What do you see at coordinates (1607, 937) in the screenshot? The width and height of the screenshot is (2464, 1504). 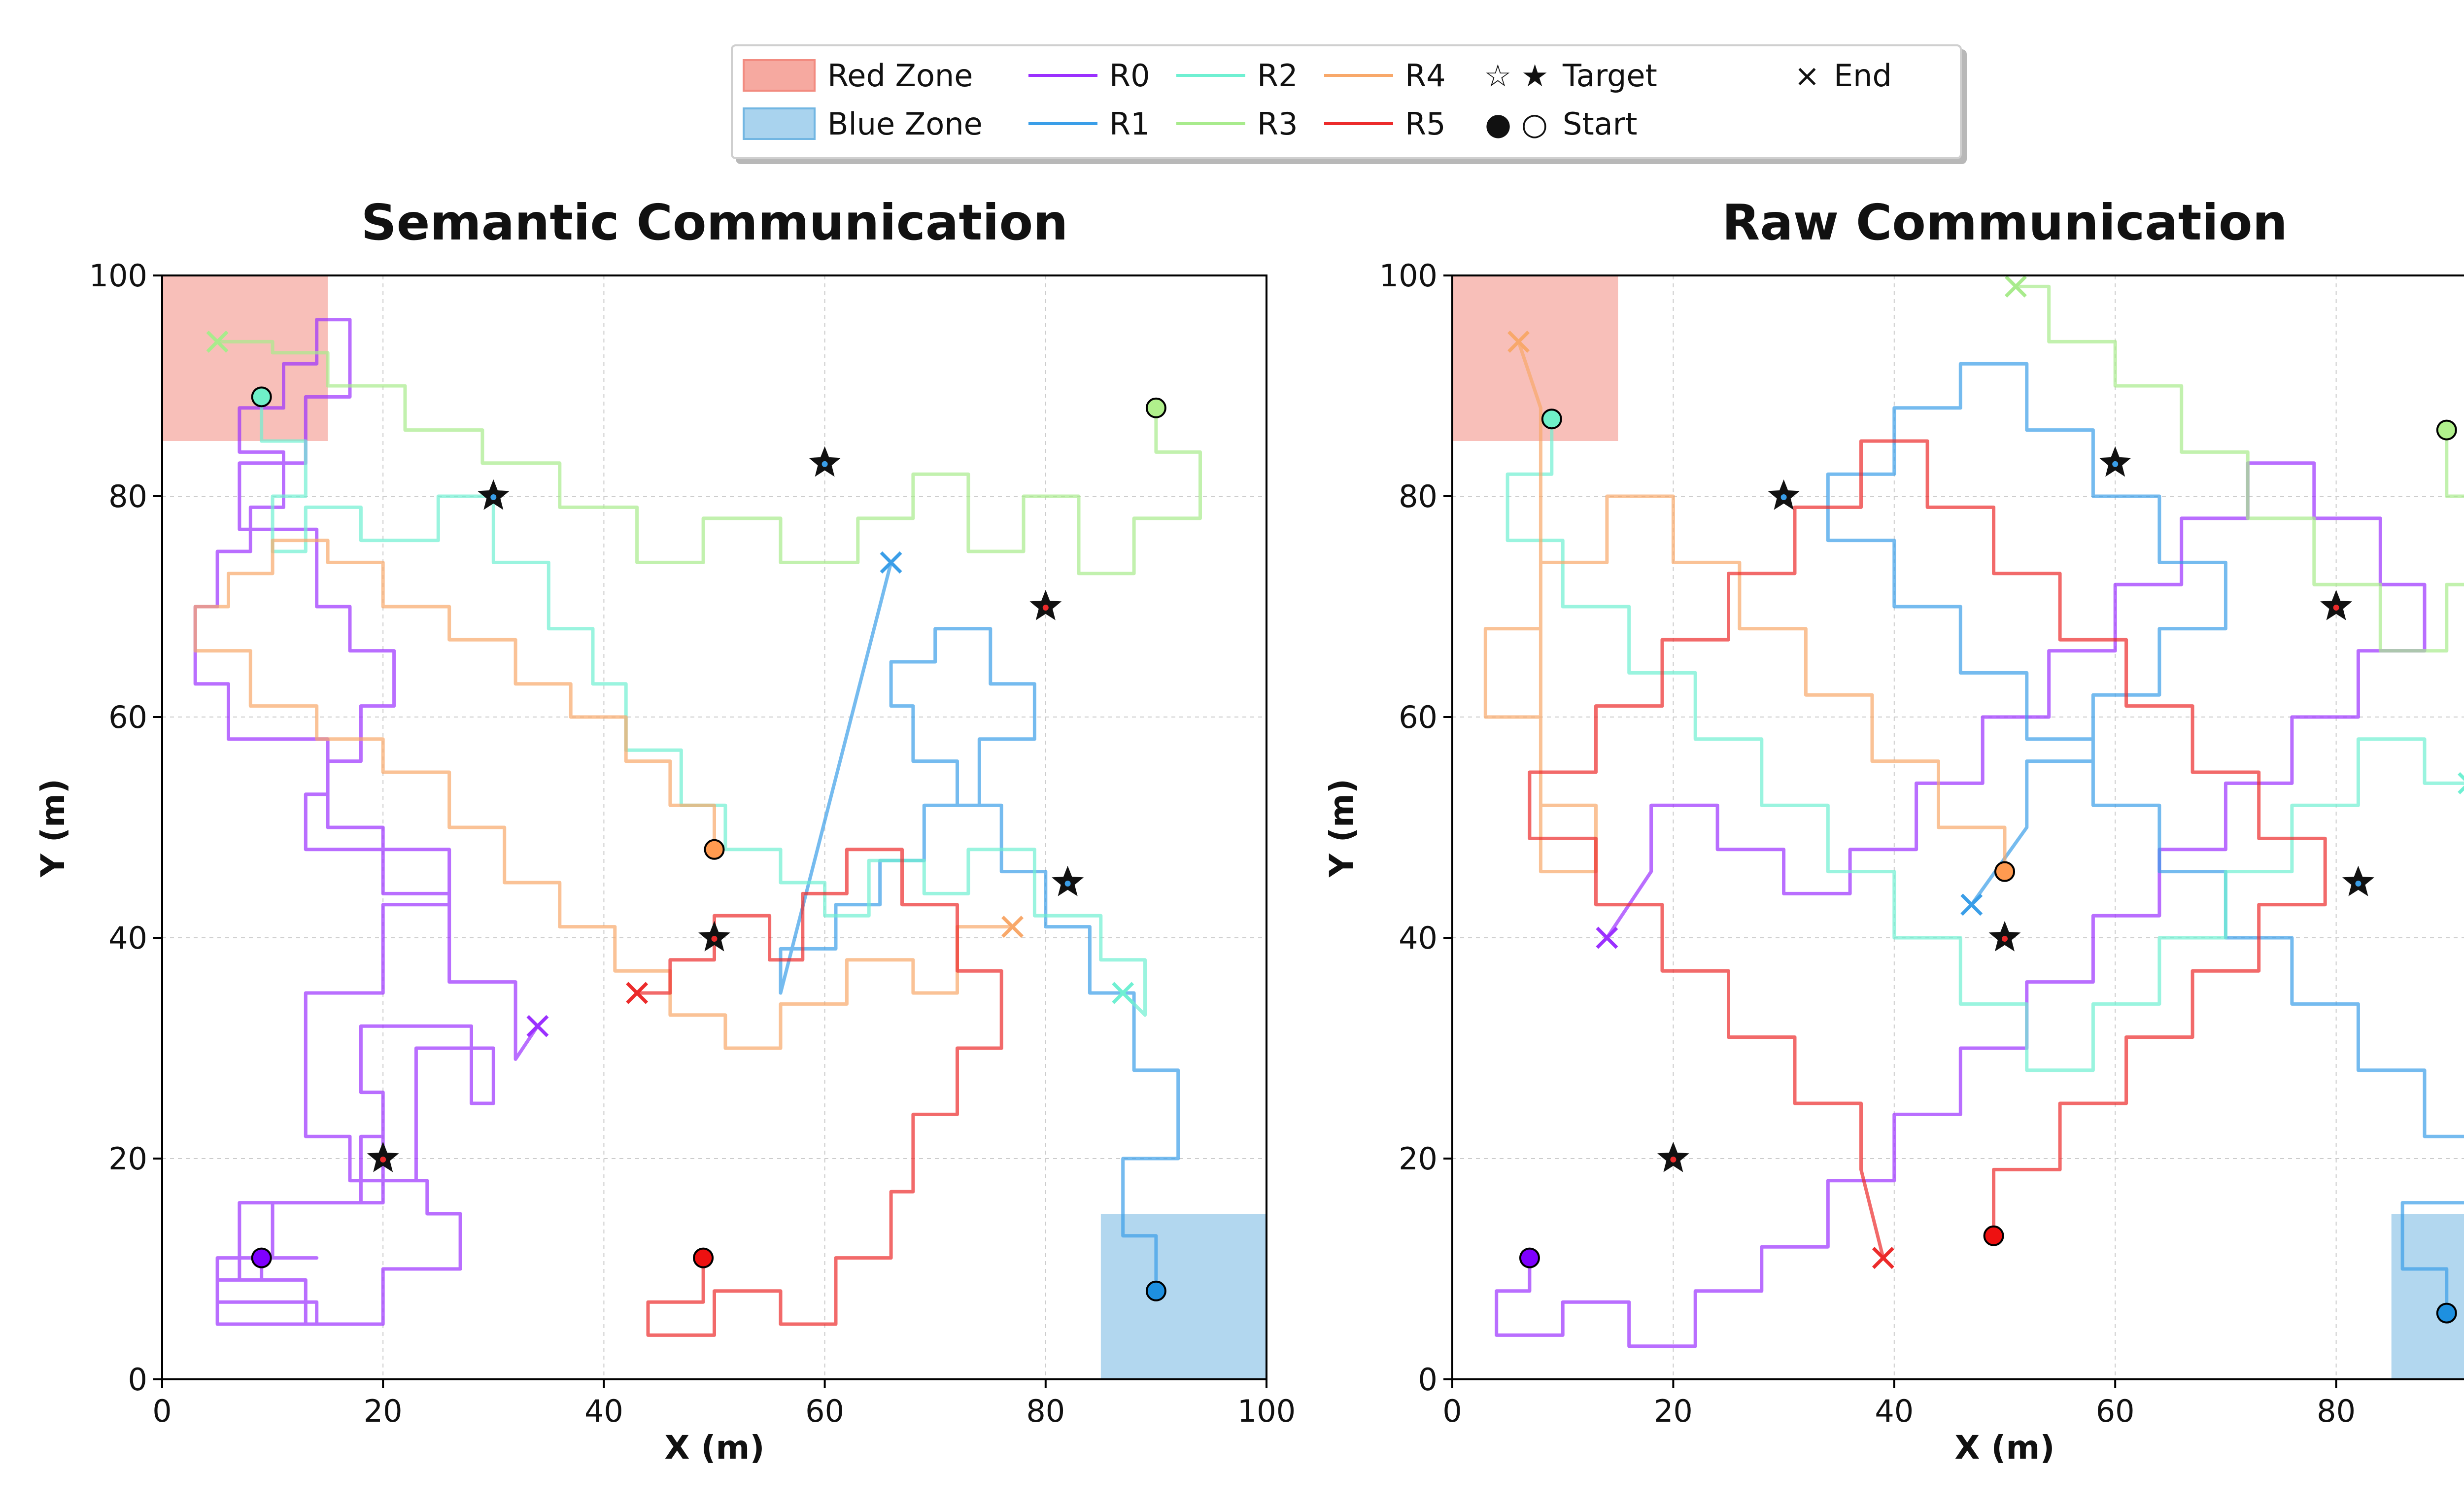 I see `raw-end-marker-r0` at bounding box center [1607, 937].